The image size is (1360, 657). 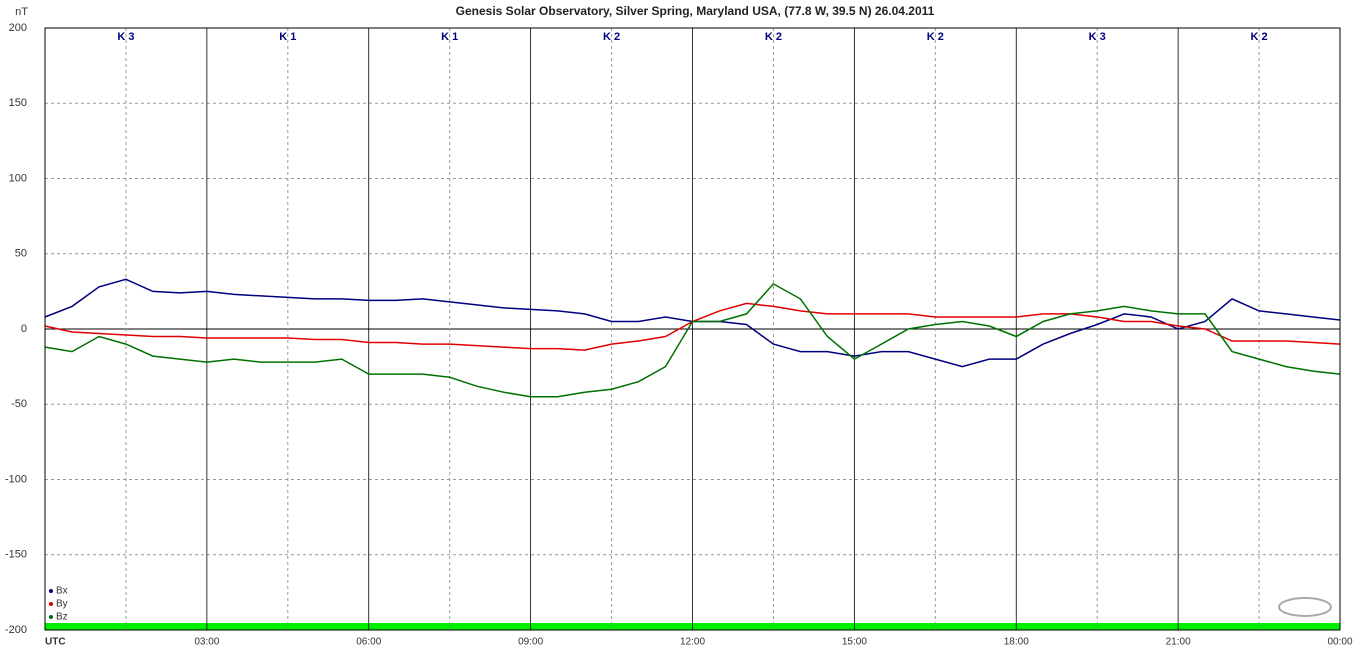 I want to click on logo, so click(x=1305, y=607).